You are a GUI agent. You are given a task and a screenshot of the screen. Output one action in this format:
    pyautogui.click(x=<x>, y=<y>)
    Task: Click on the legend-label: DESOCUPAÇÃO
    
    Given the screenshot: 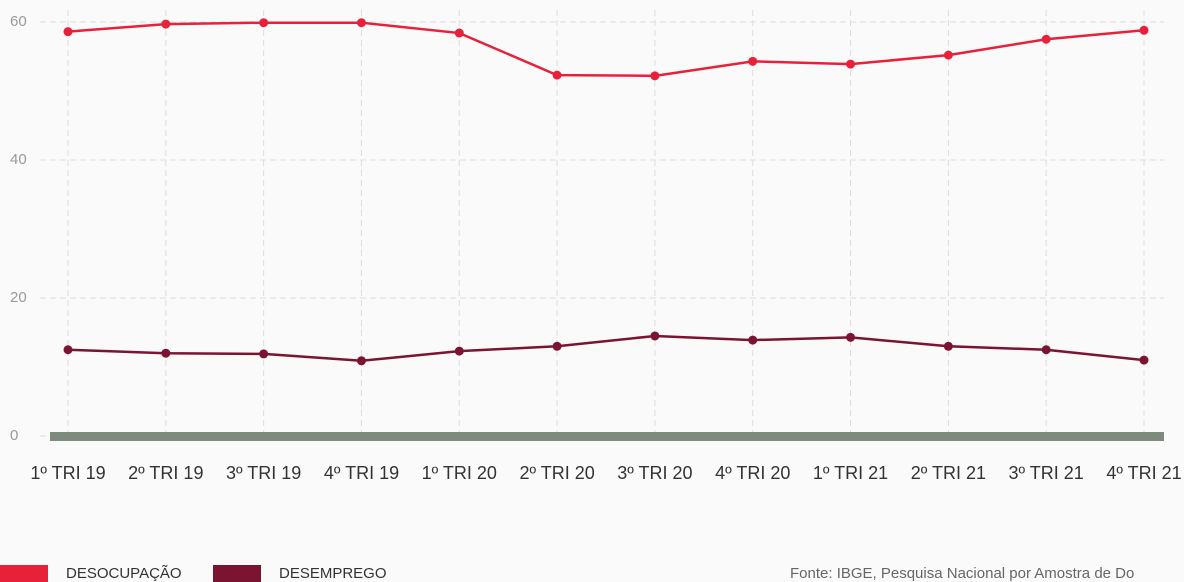 What is the action you would take?
    pyautogui.click(x=124, y=573)
    